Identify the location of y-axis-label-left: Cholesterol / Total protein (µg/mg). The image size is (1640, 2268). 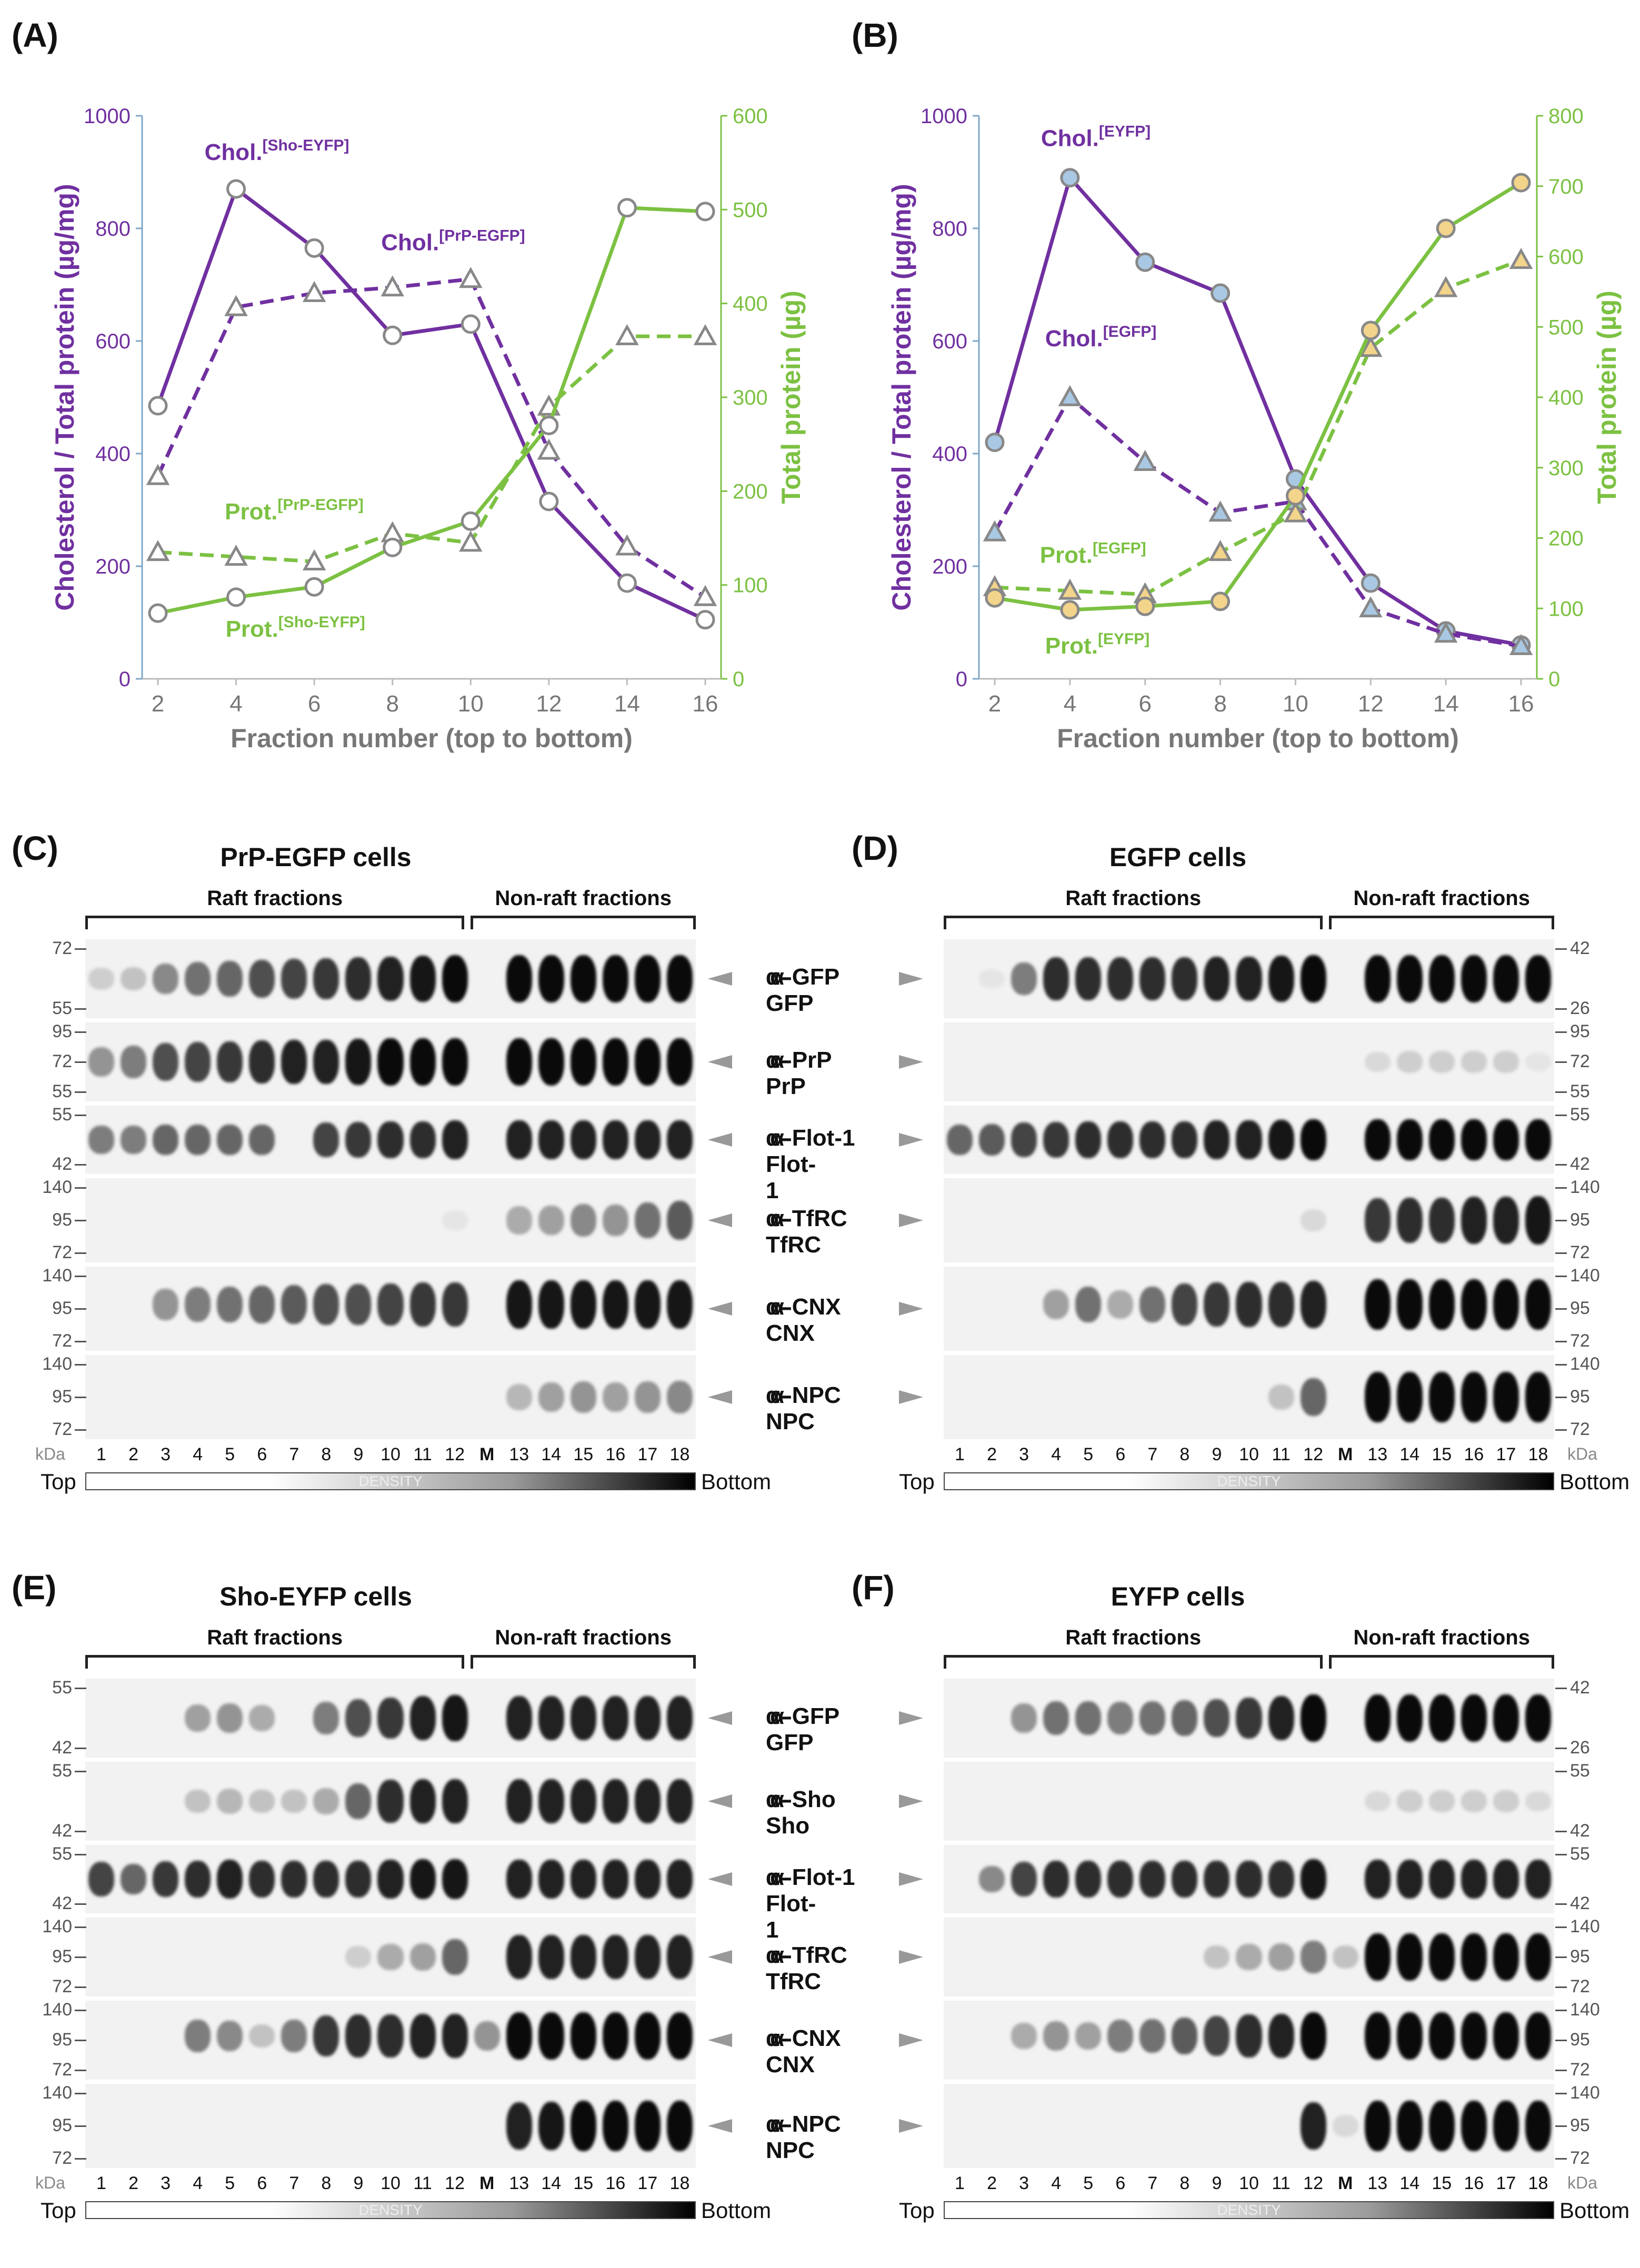
(901, 397).